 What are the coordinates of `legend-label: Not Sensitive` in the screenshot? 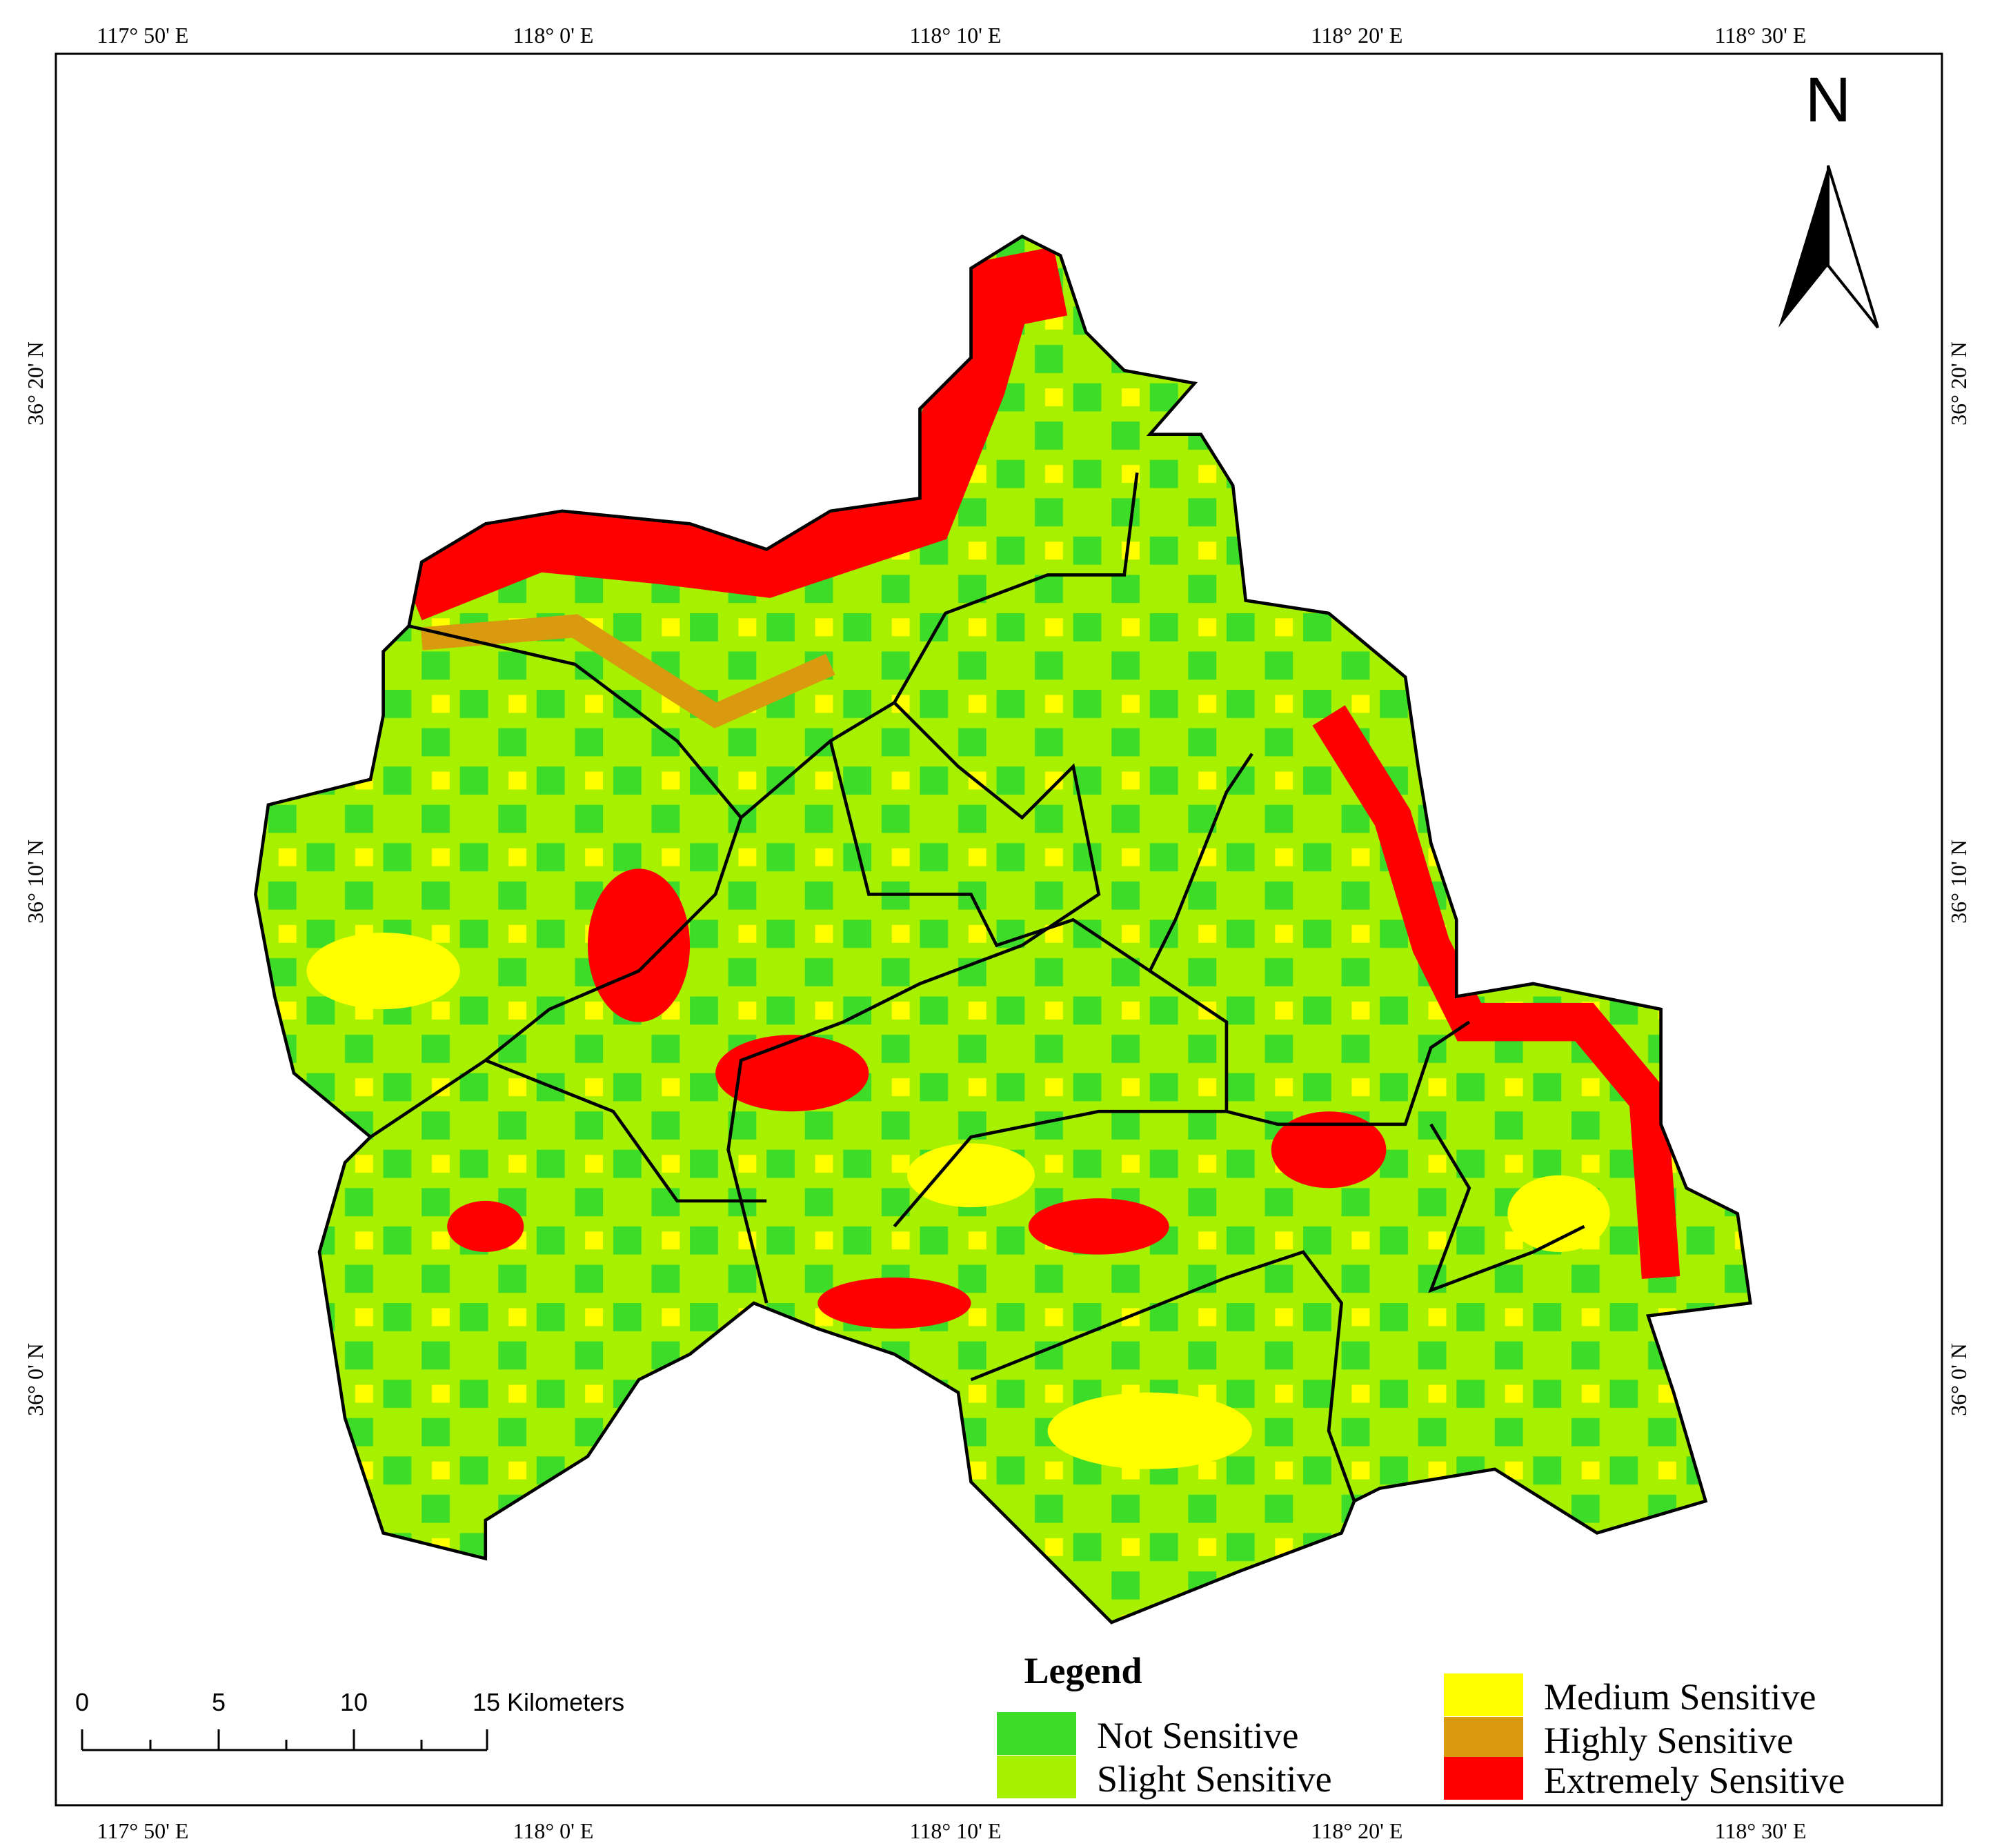 It's located at (1198, 1736).